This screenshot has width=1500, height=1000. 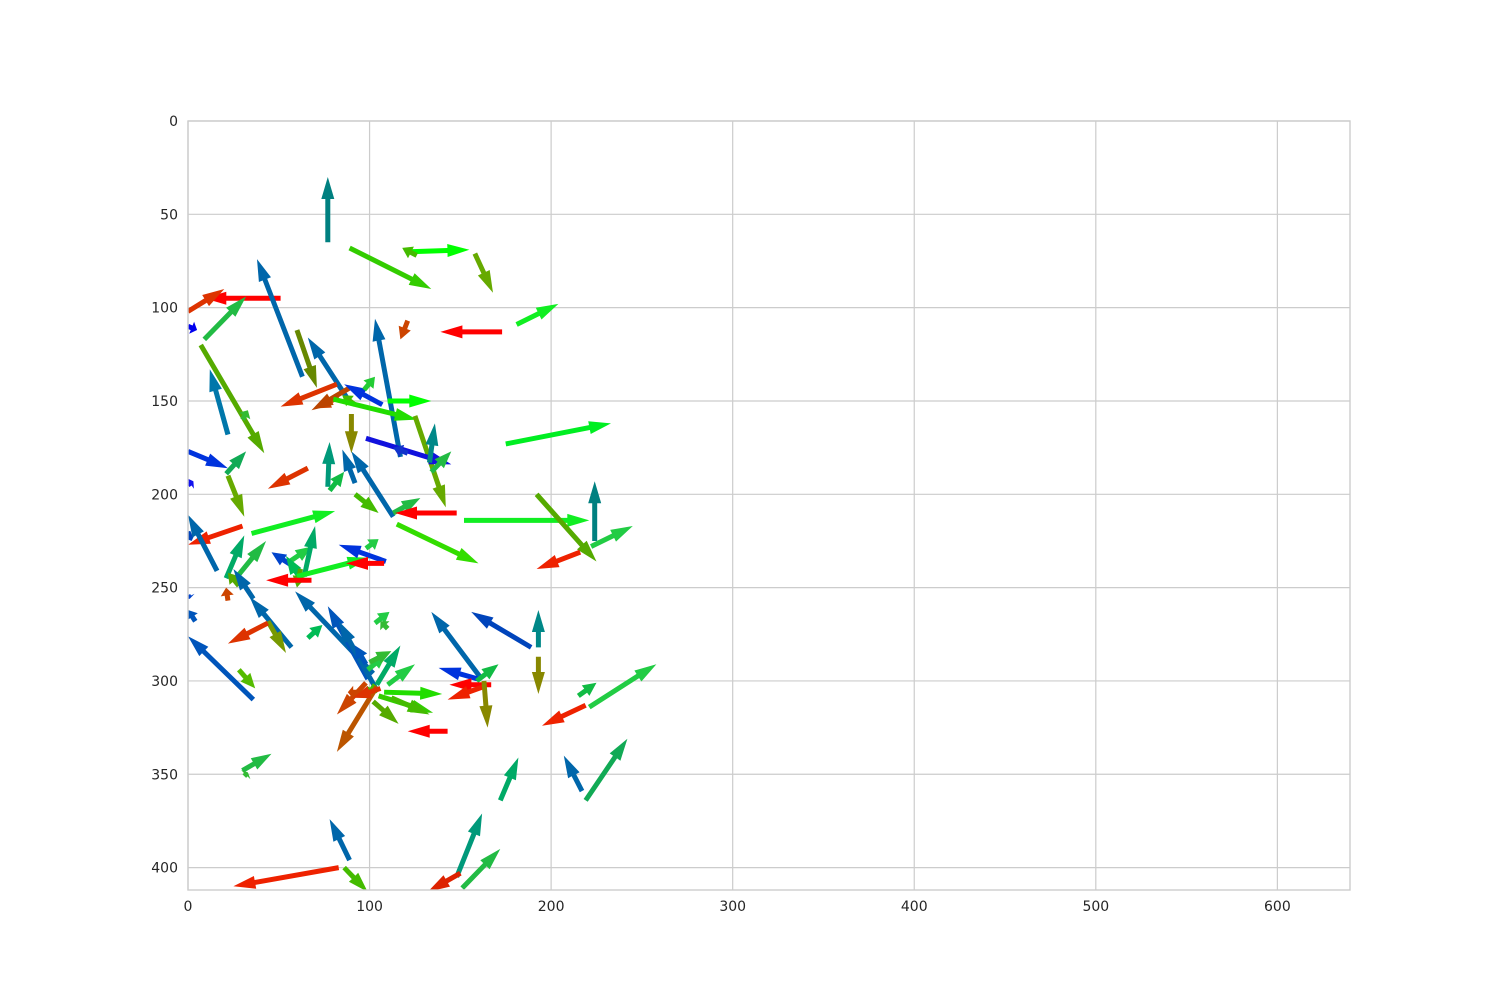 I want to click on y-tick-label: 250, so click(x=164, y=589).